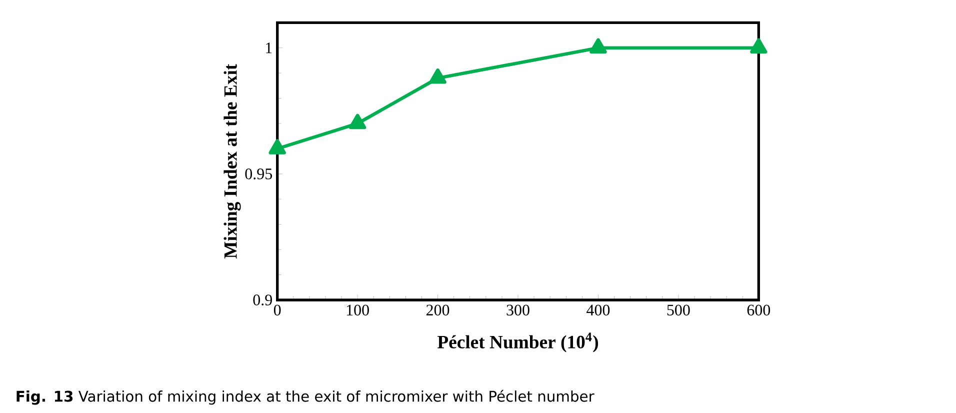  What do you see at coordinates (262, 300) in the screenshot?
I see `y-tick-label: 0.9` at bounding box center [262, 300].